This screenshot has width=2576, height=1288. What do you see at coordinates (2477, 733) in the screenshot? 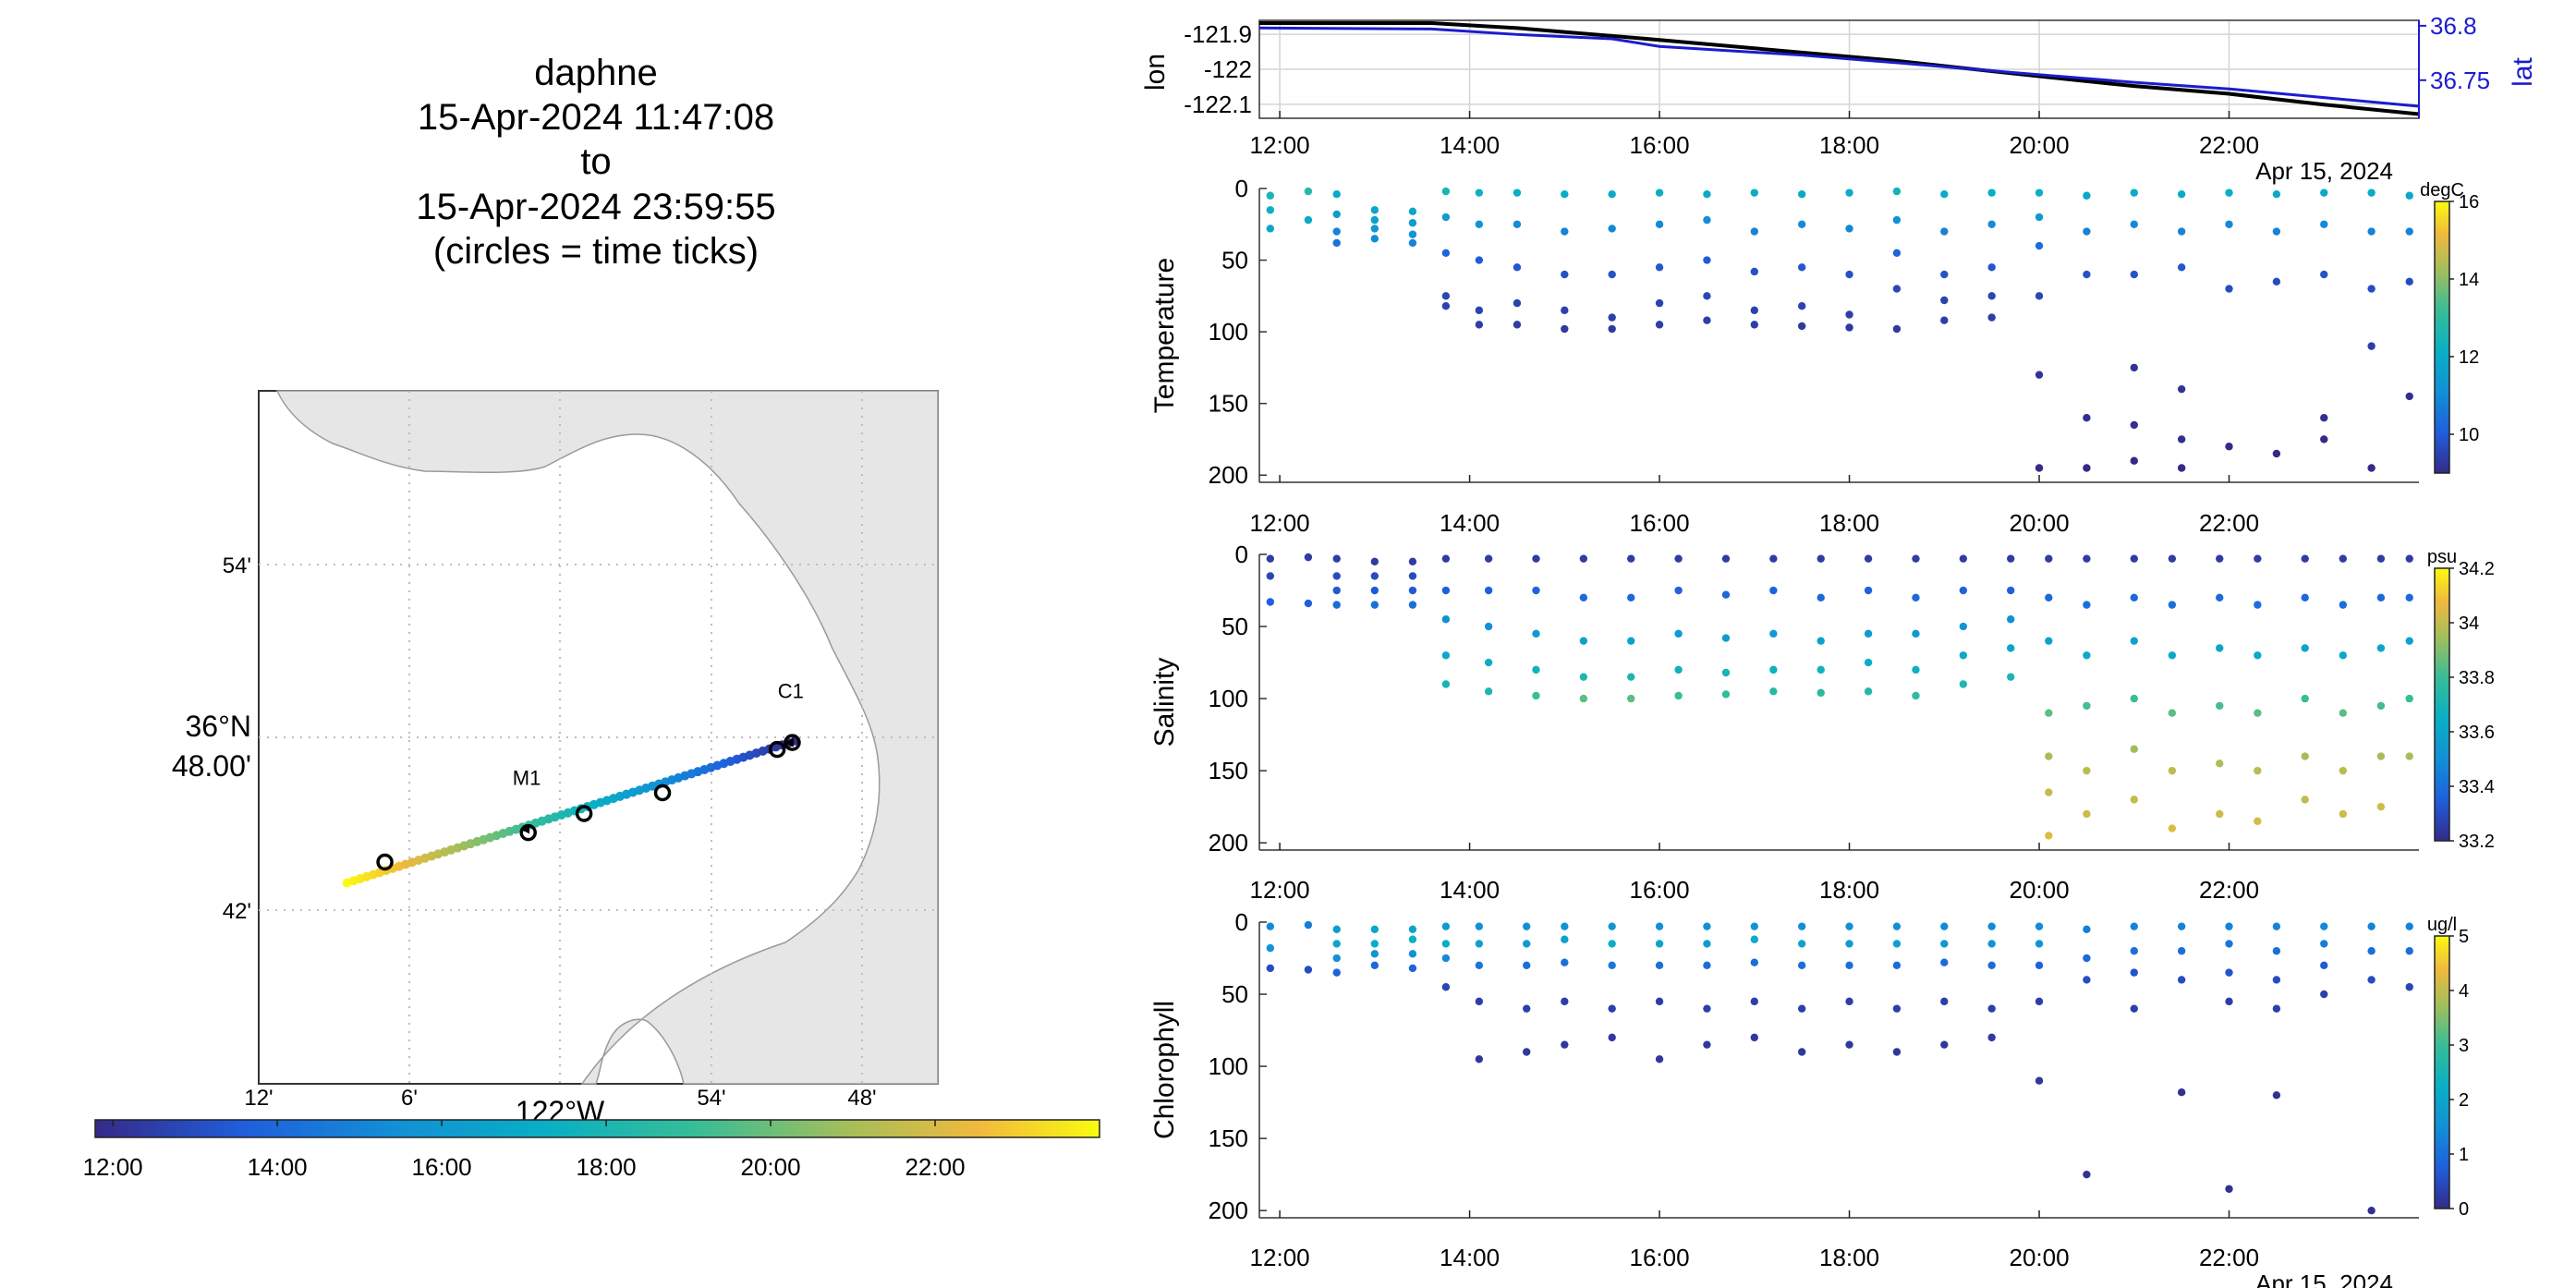
I see `colorbar-tick-label: 33.6` at bounding box center [2477, 733].